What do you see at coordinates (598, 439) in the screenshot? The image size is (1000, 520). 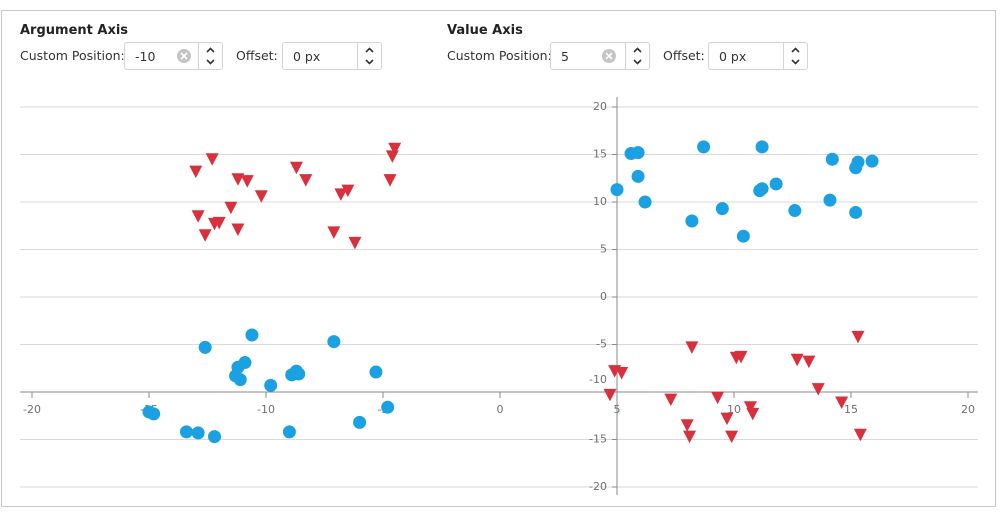 I see `y-tick-label: -15` at bounding box center [598, 439].